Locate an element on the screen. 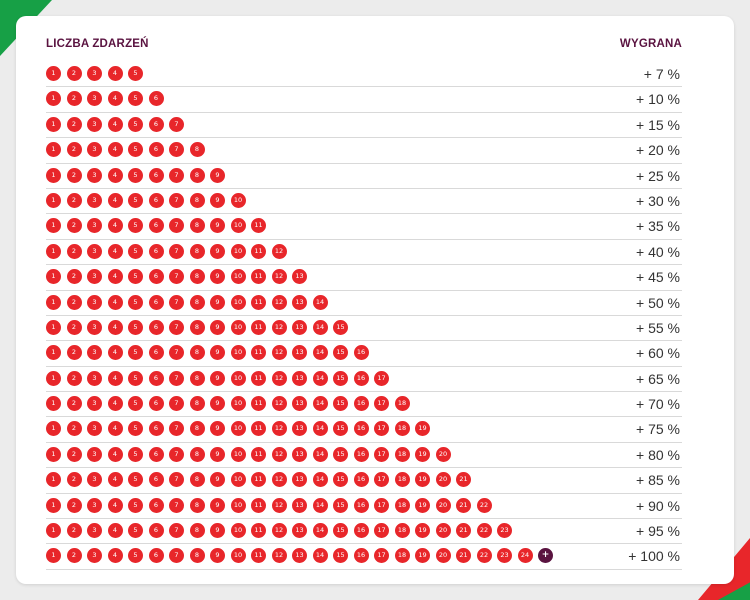  event-ball: 18 is located at coordinates (402, 505).